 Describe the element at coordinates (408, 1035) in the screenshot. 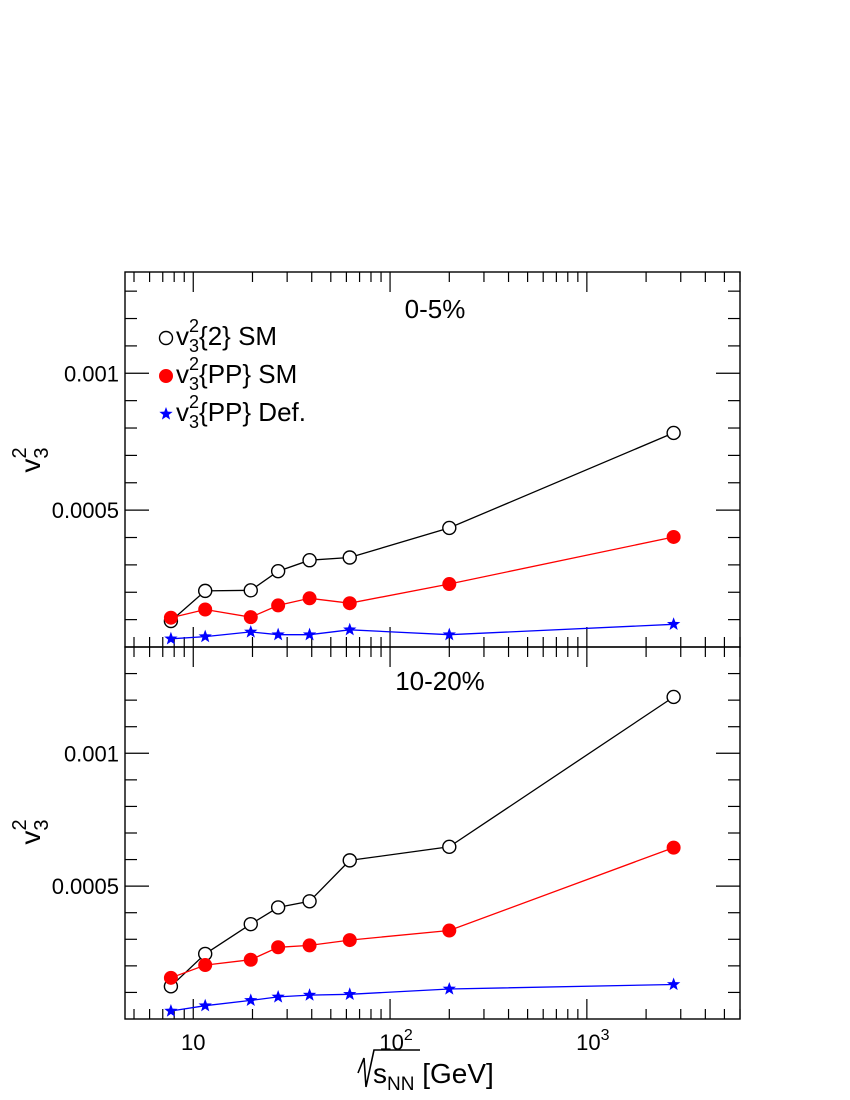

I see `x-tick-exponent: 2` at that location.